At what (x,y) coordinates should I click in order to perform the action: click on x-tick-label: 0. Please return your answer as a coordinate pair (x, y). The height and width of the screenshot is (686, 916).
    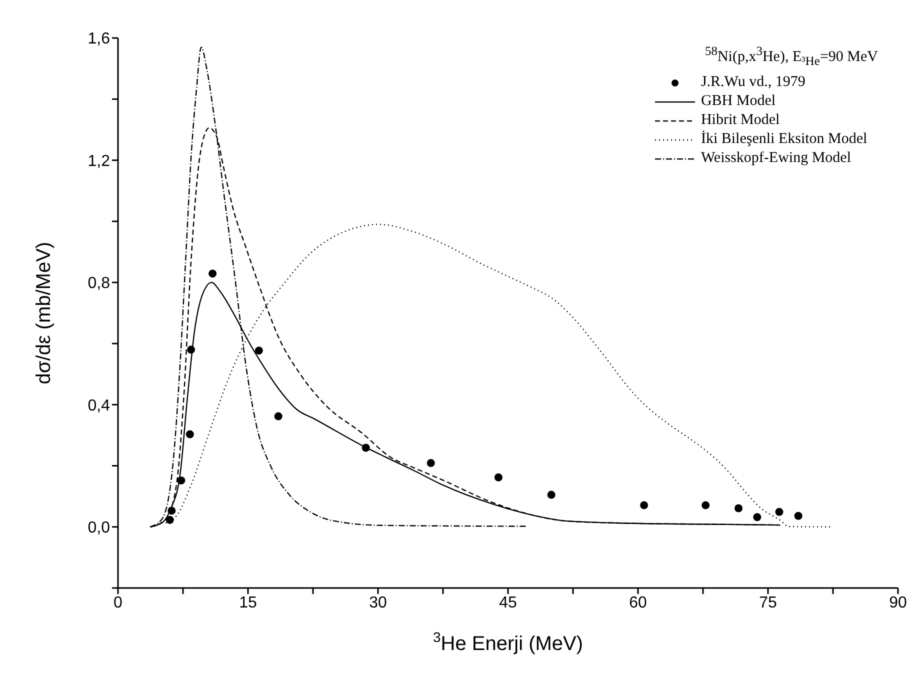
    Looking at the image, I should click on (118, 603).